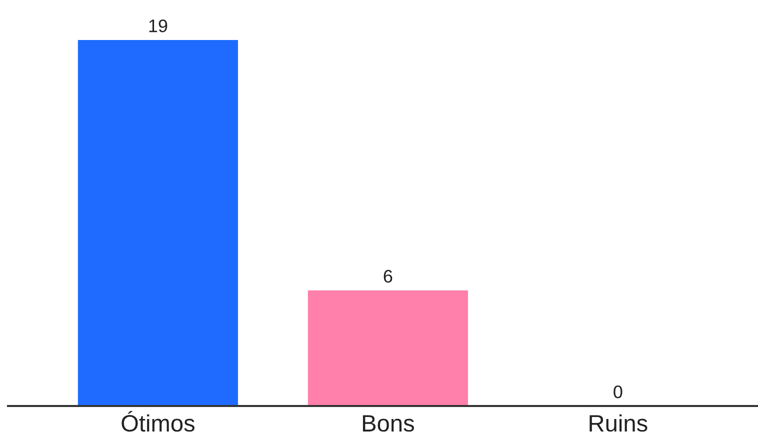 This screenshot has height=442, width=758. Describe the element at coordinates (388, 276) in the screenshot. I see `data-label: 6` at that location.